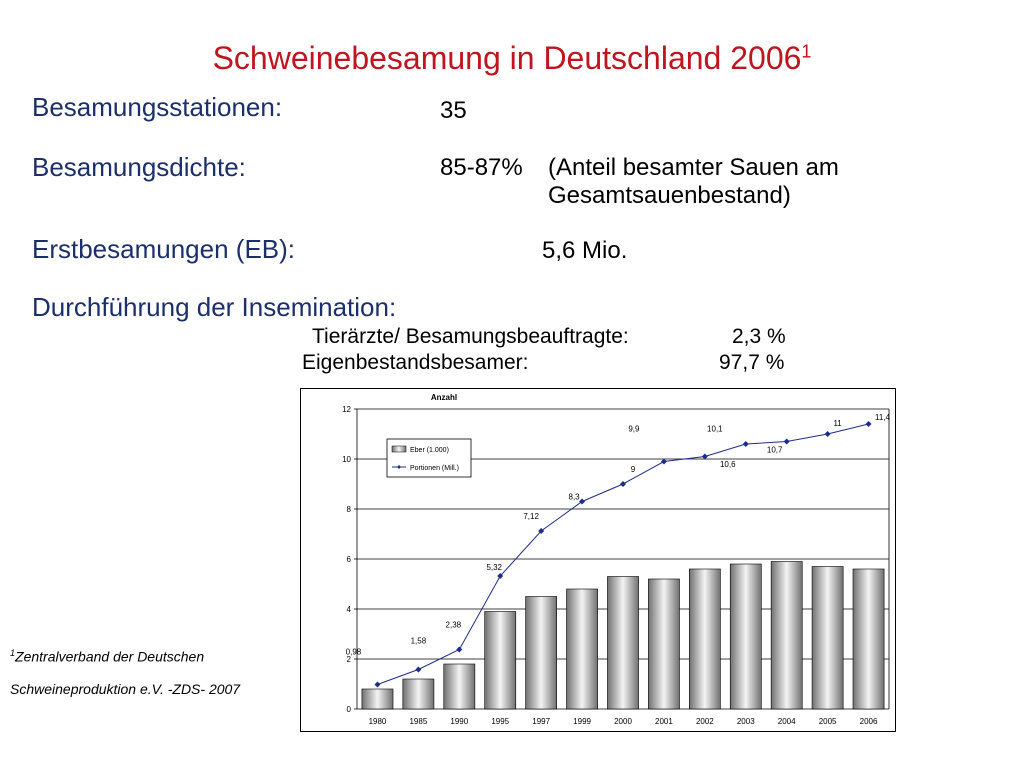 The width and height of the screenshot is (1024, 768). Describe the element at coordinates (354, 652) in the screenshot. I see `data-label: 0,98` at that location.